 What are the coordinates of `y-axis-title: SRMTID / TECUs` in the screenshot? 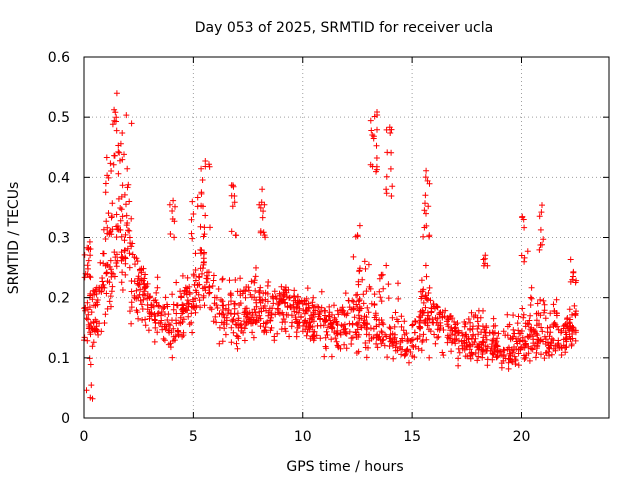 It's located at (14, 238).